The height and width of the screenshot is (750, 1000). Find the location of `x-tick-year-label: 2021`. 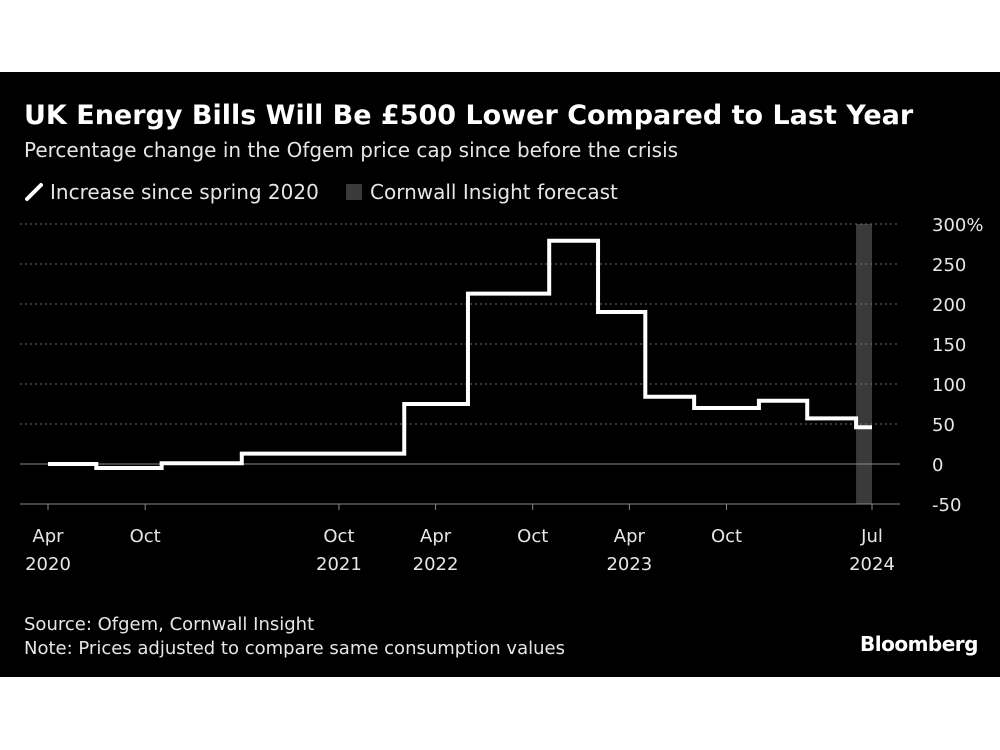

x-tick-year-label: 2021 is located at coordinates (339, 564).